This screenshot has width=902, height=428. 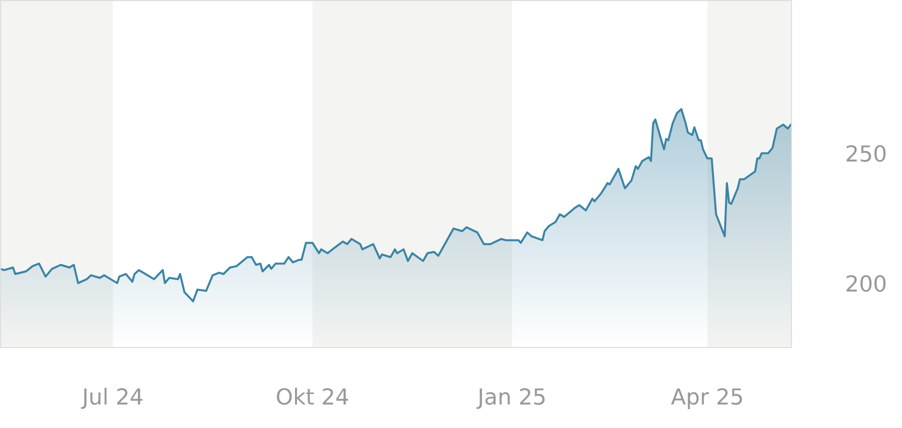 I want to click on x-tick-label: Apr 25, so click(x=707, y=398).